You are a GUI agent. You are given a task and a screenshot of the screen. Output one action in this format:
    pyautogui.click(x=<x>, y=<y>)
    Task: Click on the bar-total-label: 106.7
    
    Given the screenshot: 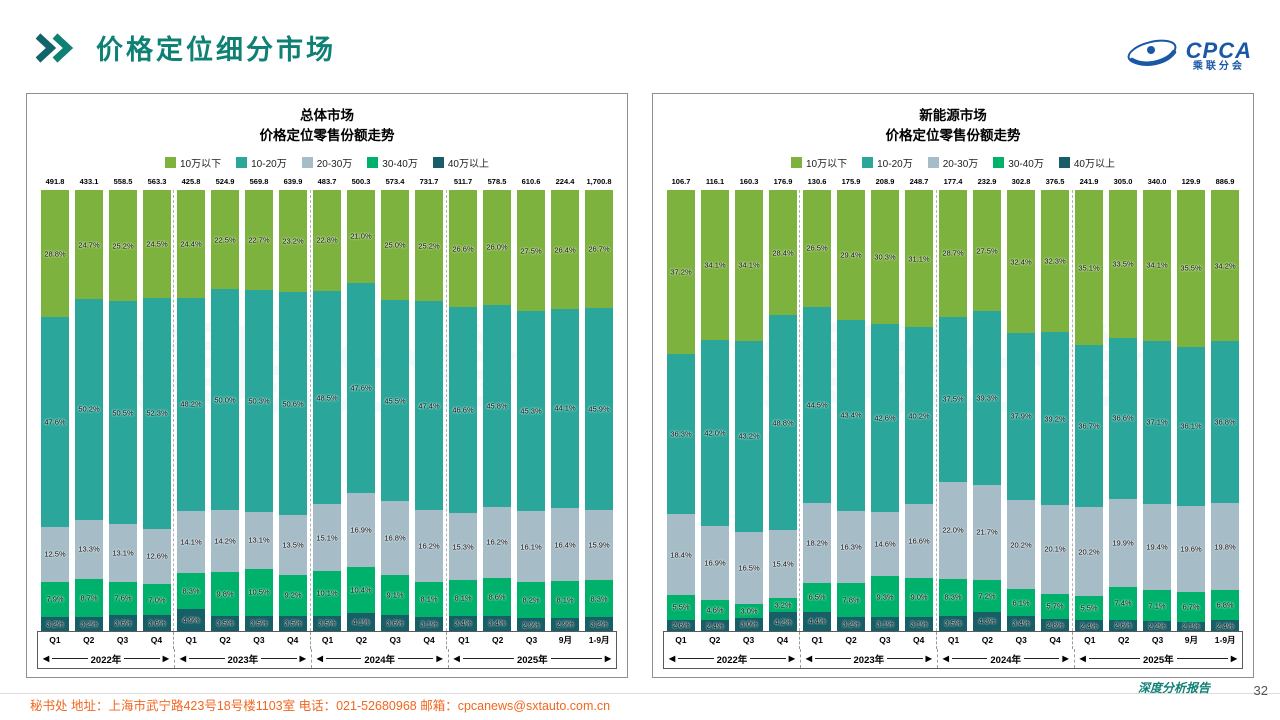 What is the action you would take?
    pyautogui.click(x=681, y=182)
    